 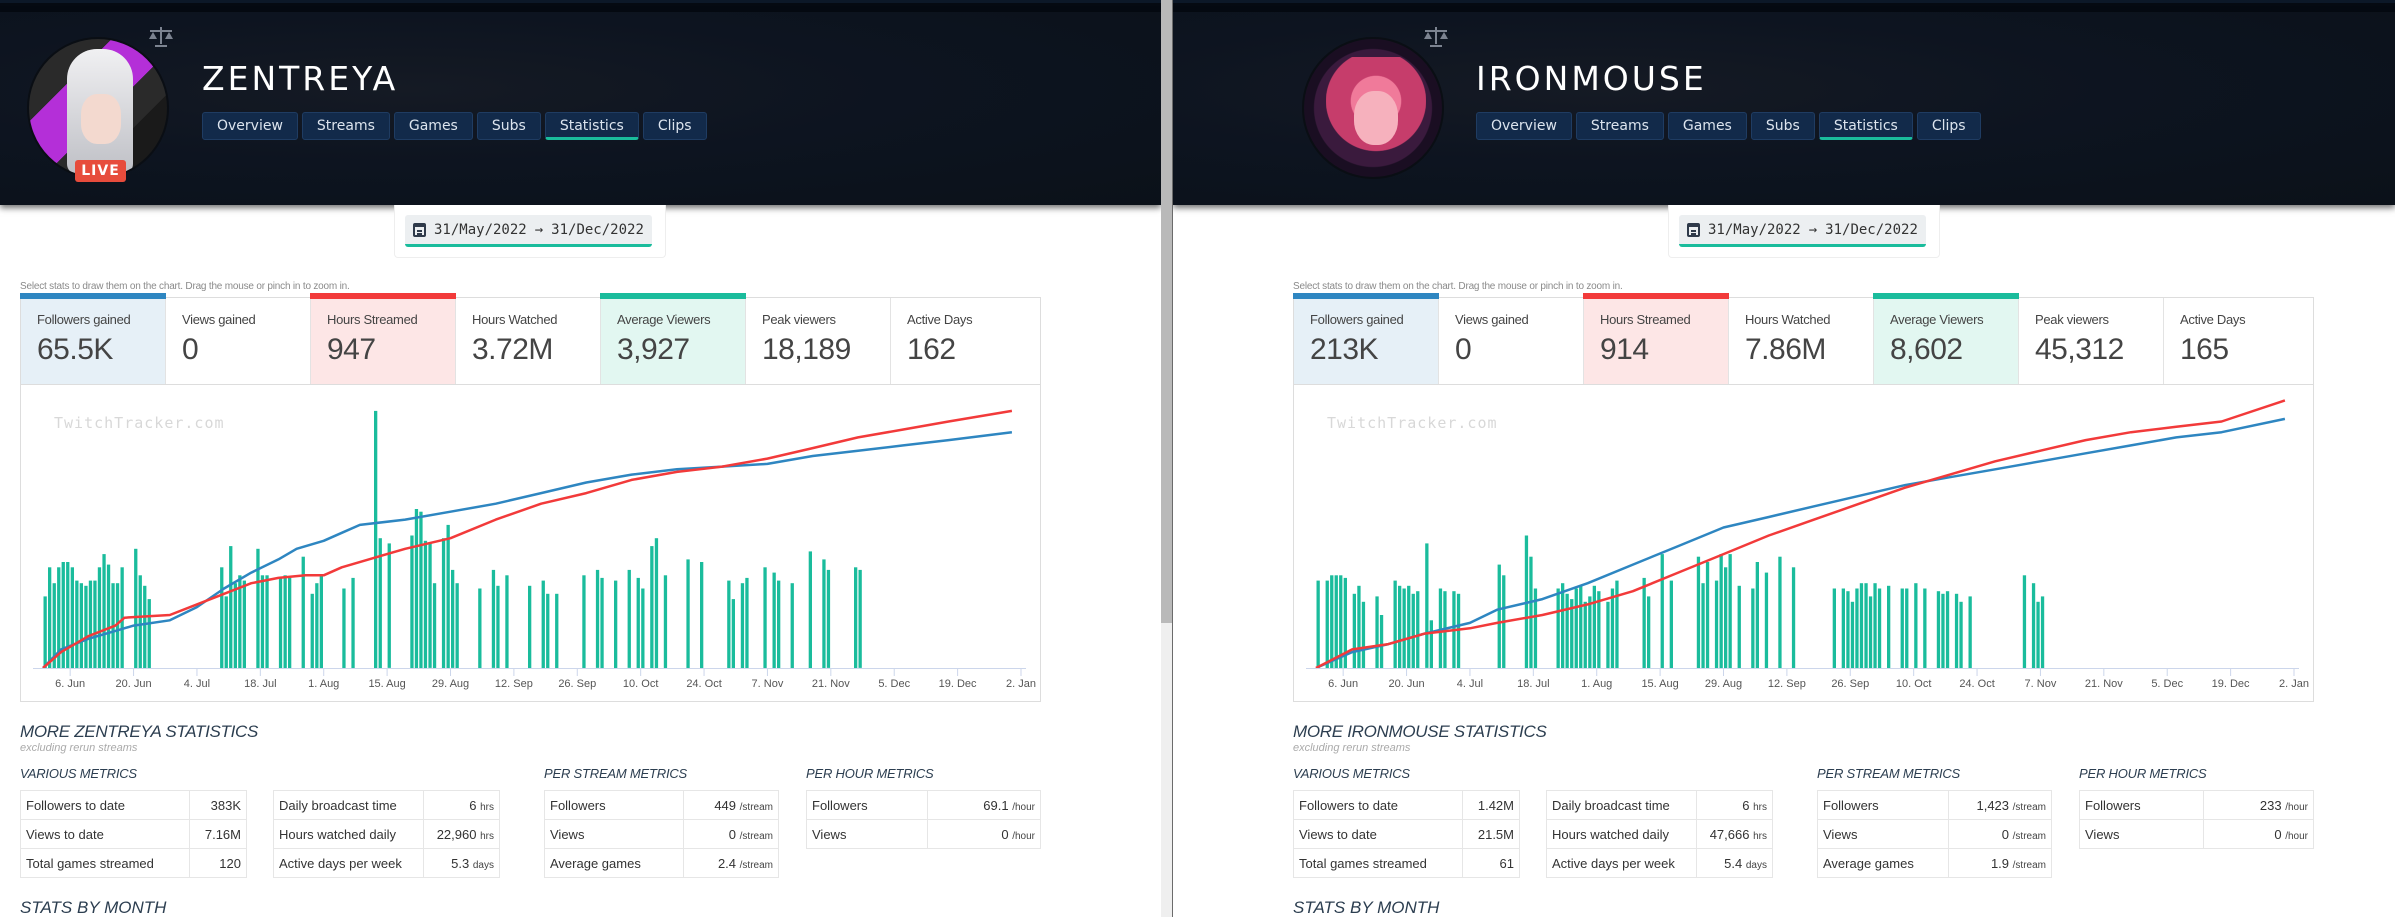 What do you see at coordinates (1166, 311) in the screenshot?
I see `scrollbar-thumb` at bounding box center [1166, 311].